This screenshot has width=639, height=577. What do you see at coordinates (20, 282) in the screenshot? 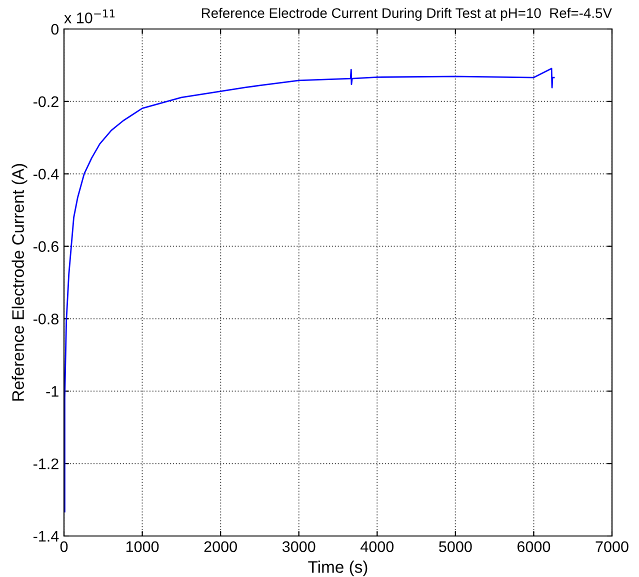
I see `y-axis-title: Reference Electrode Current (A)` at bounding box center [20, 282].